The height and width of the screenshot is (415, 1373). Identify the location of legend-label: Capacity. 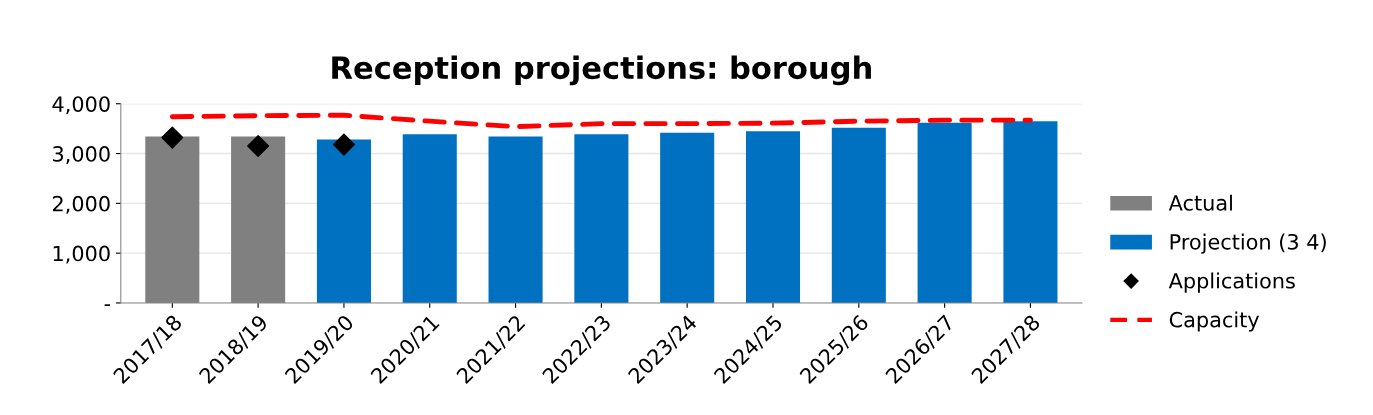
(1214, 321).